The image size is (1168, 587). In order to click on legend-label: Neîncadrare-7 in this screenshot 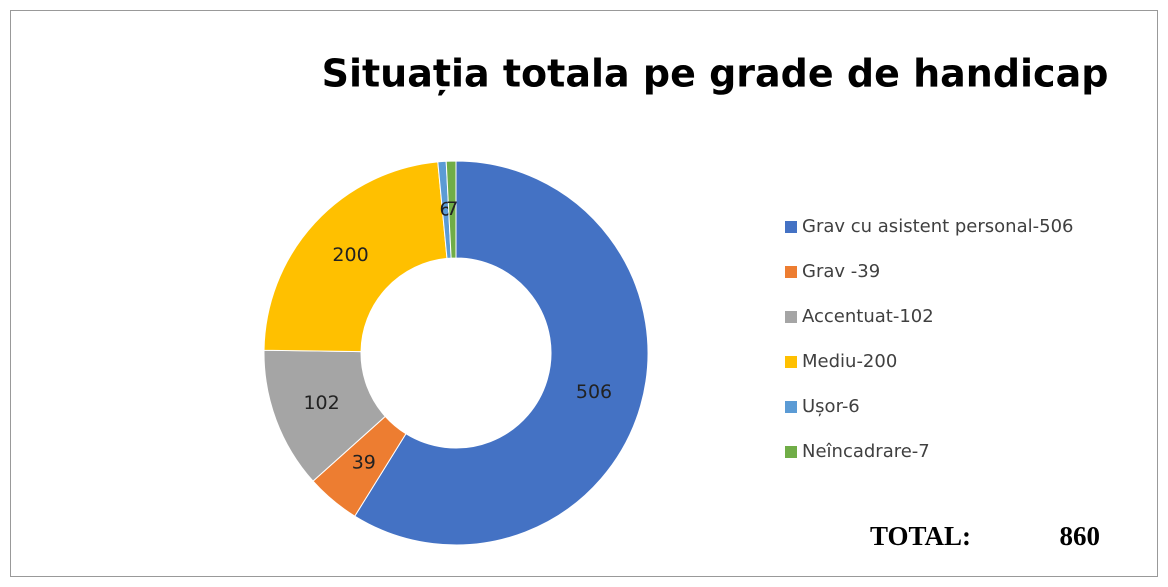, I will do `click(866, 451)`.